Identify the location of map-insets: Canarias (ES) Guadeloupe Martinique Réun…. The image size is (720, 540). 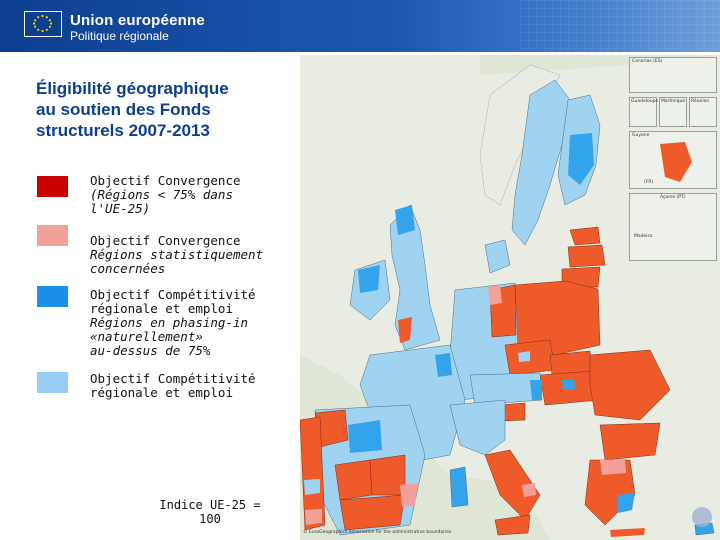
(673, 160).